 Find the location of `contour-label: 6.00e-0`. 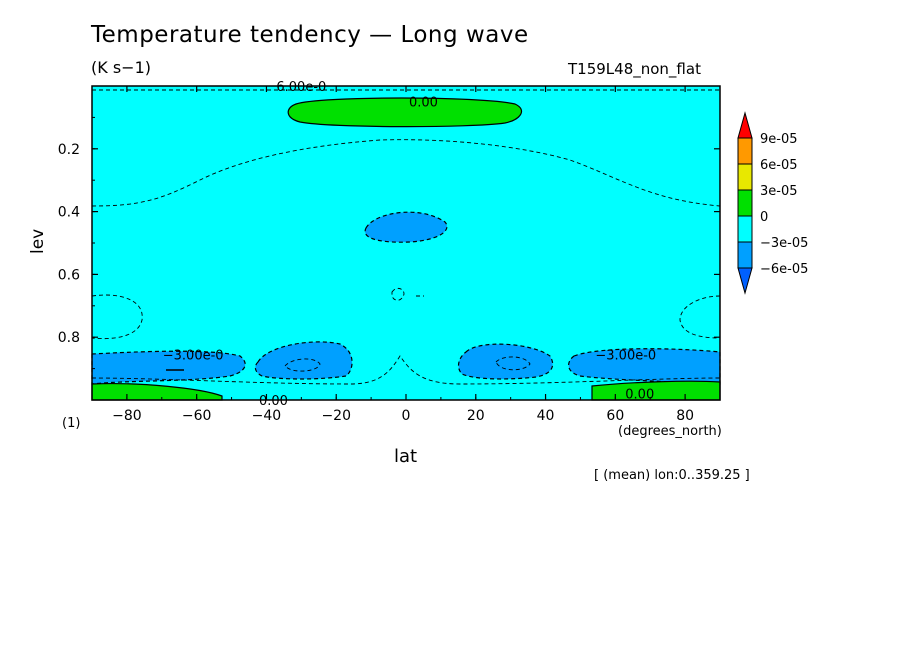

contour-label: 6.00e-0 is located at coordinates (301, 87).